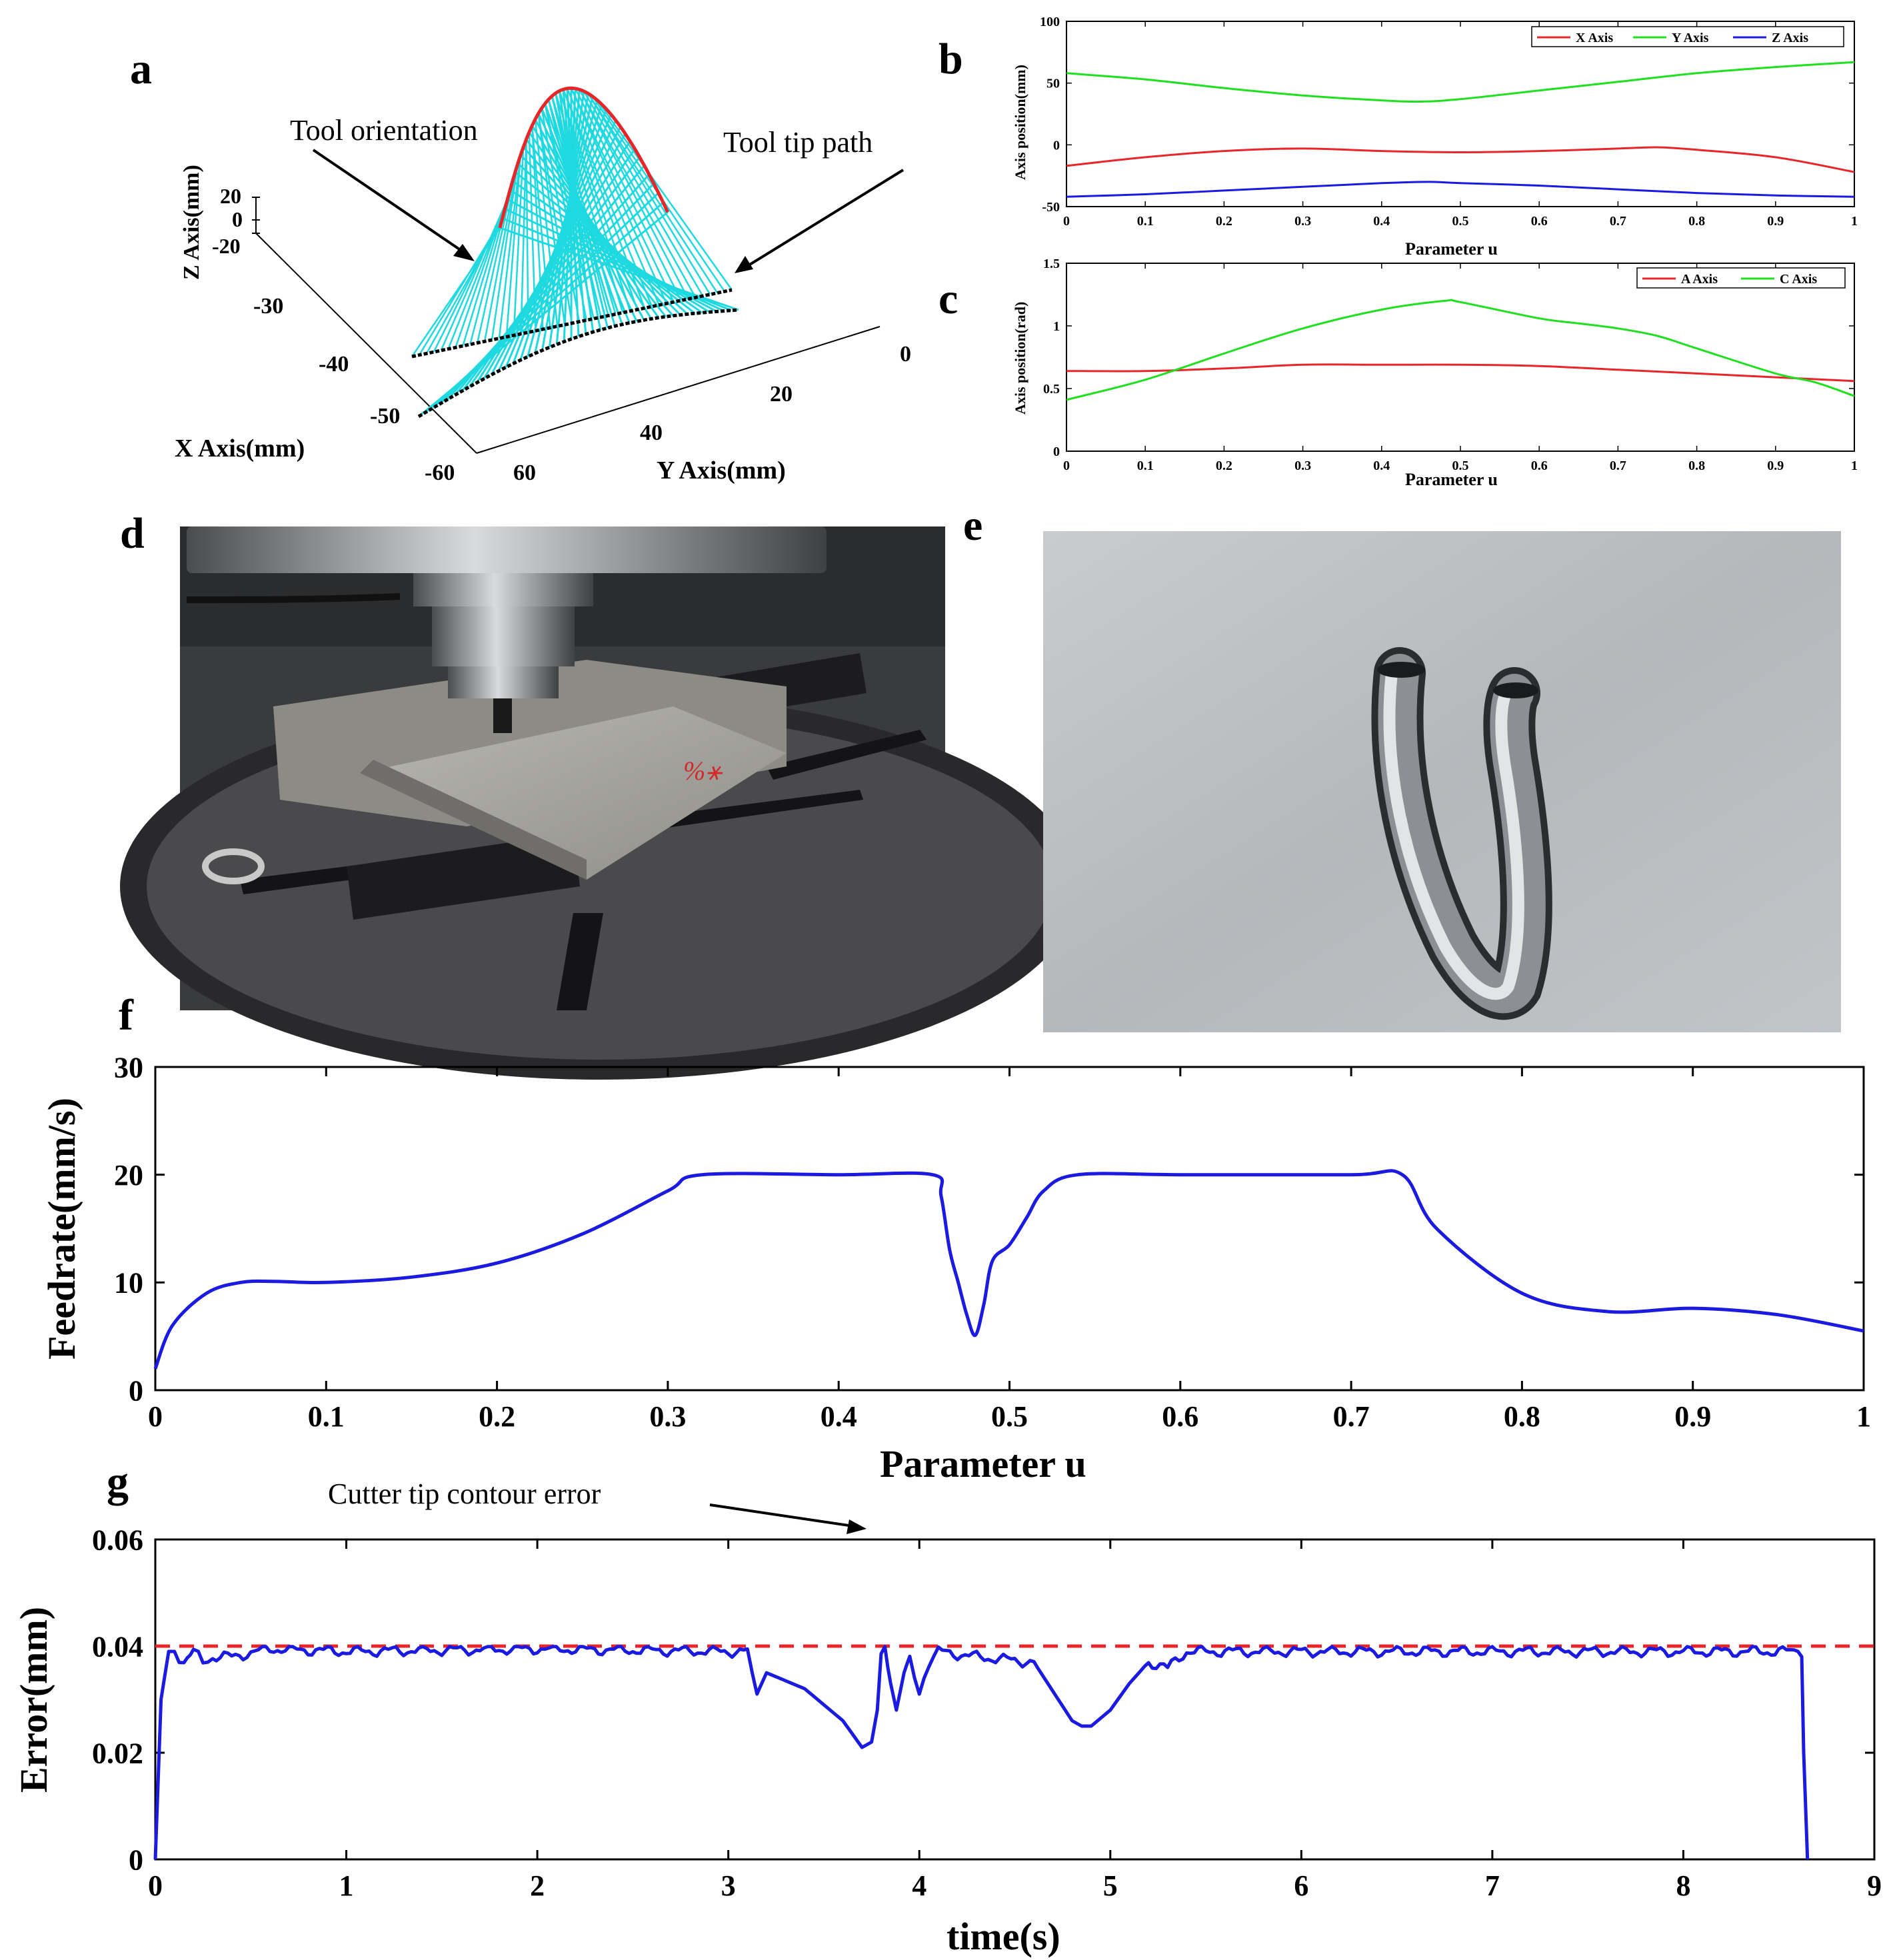 Image resolution: width=1897 pixels, height=1960 pixels. Describe the element at coordinates (972, 526) in the screenshot. I see `panel-label-e: e` at that location.